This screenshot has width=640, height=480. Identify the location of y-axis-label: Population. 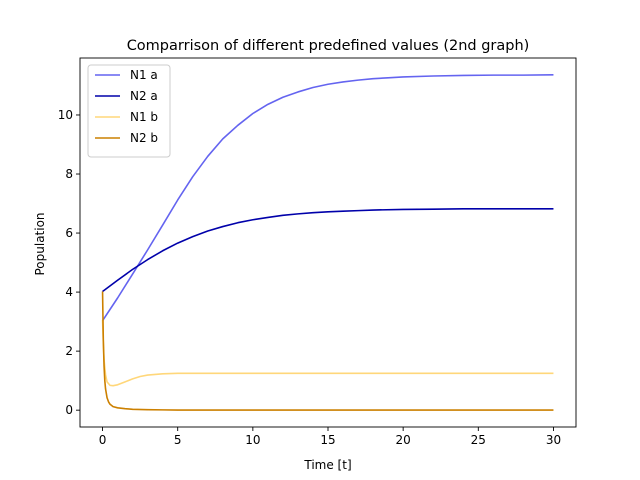
(40, 243).